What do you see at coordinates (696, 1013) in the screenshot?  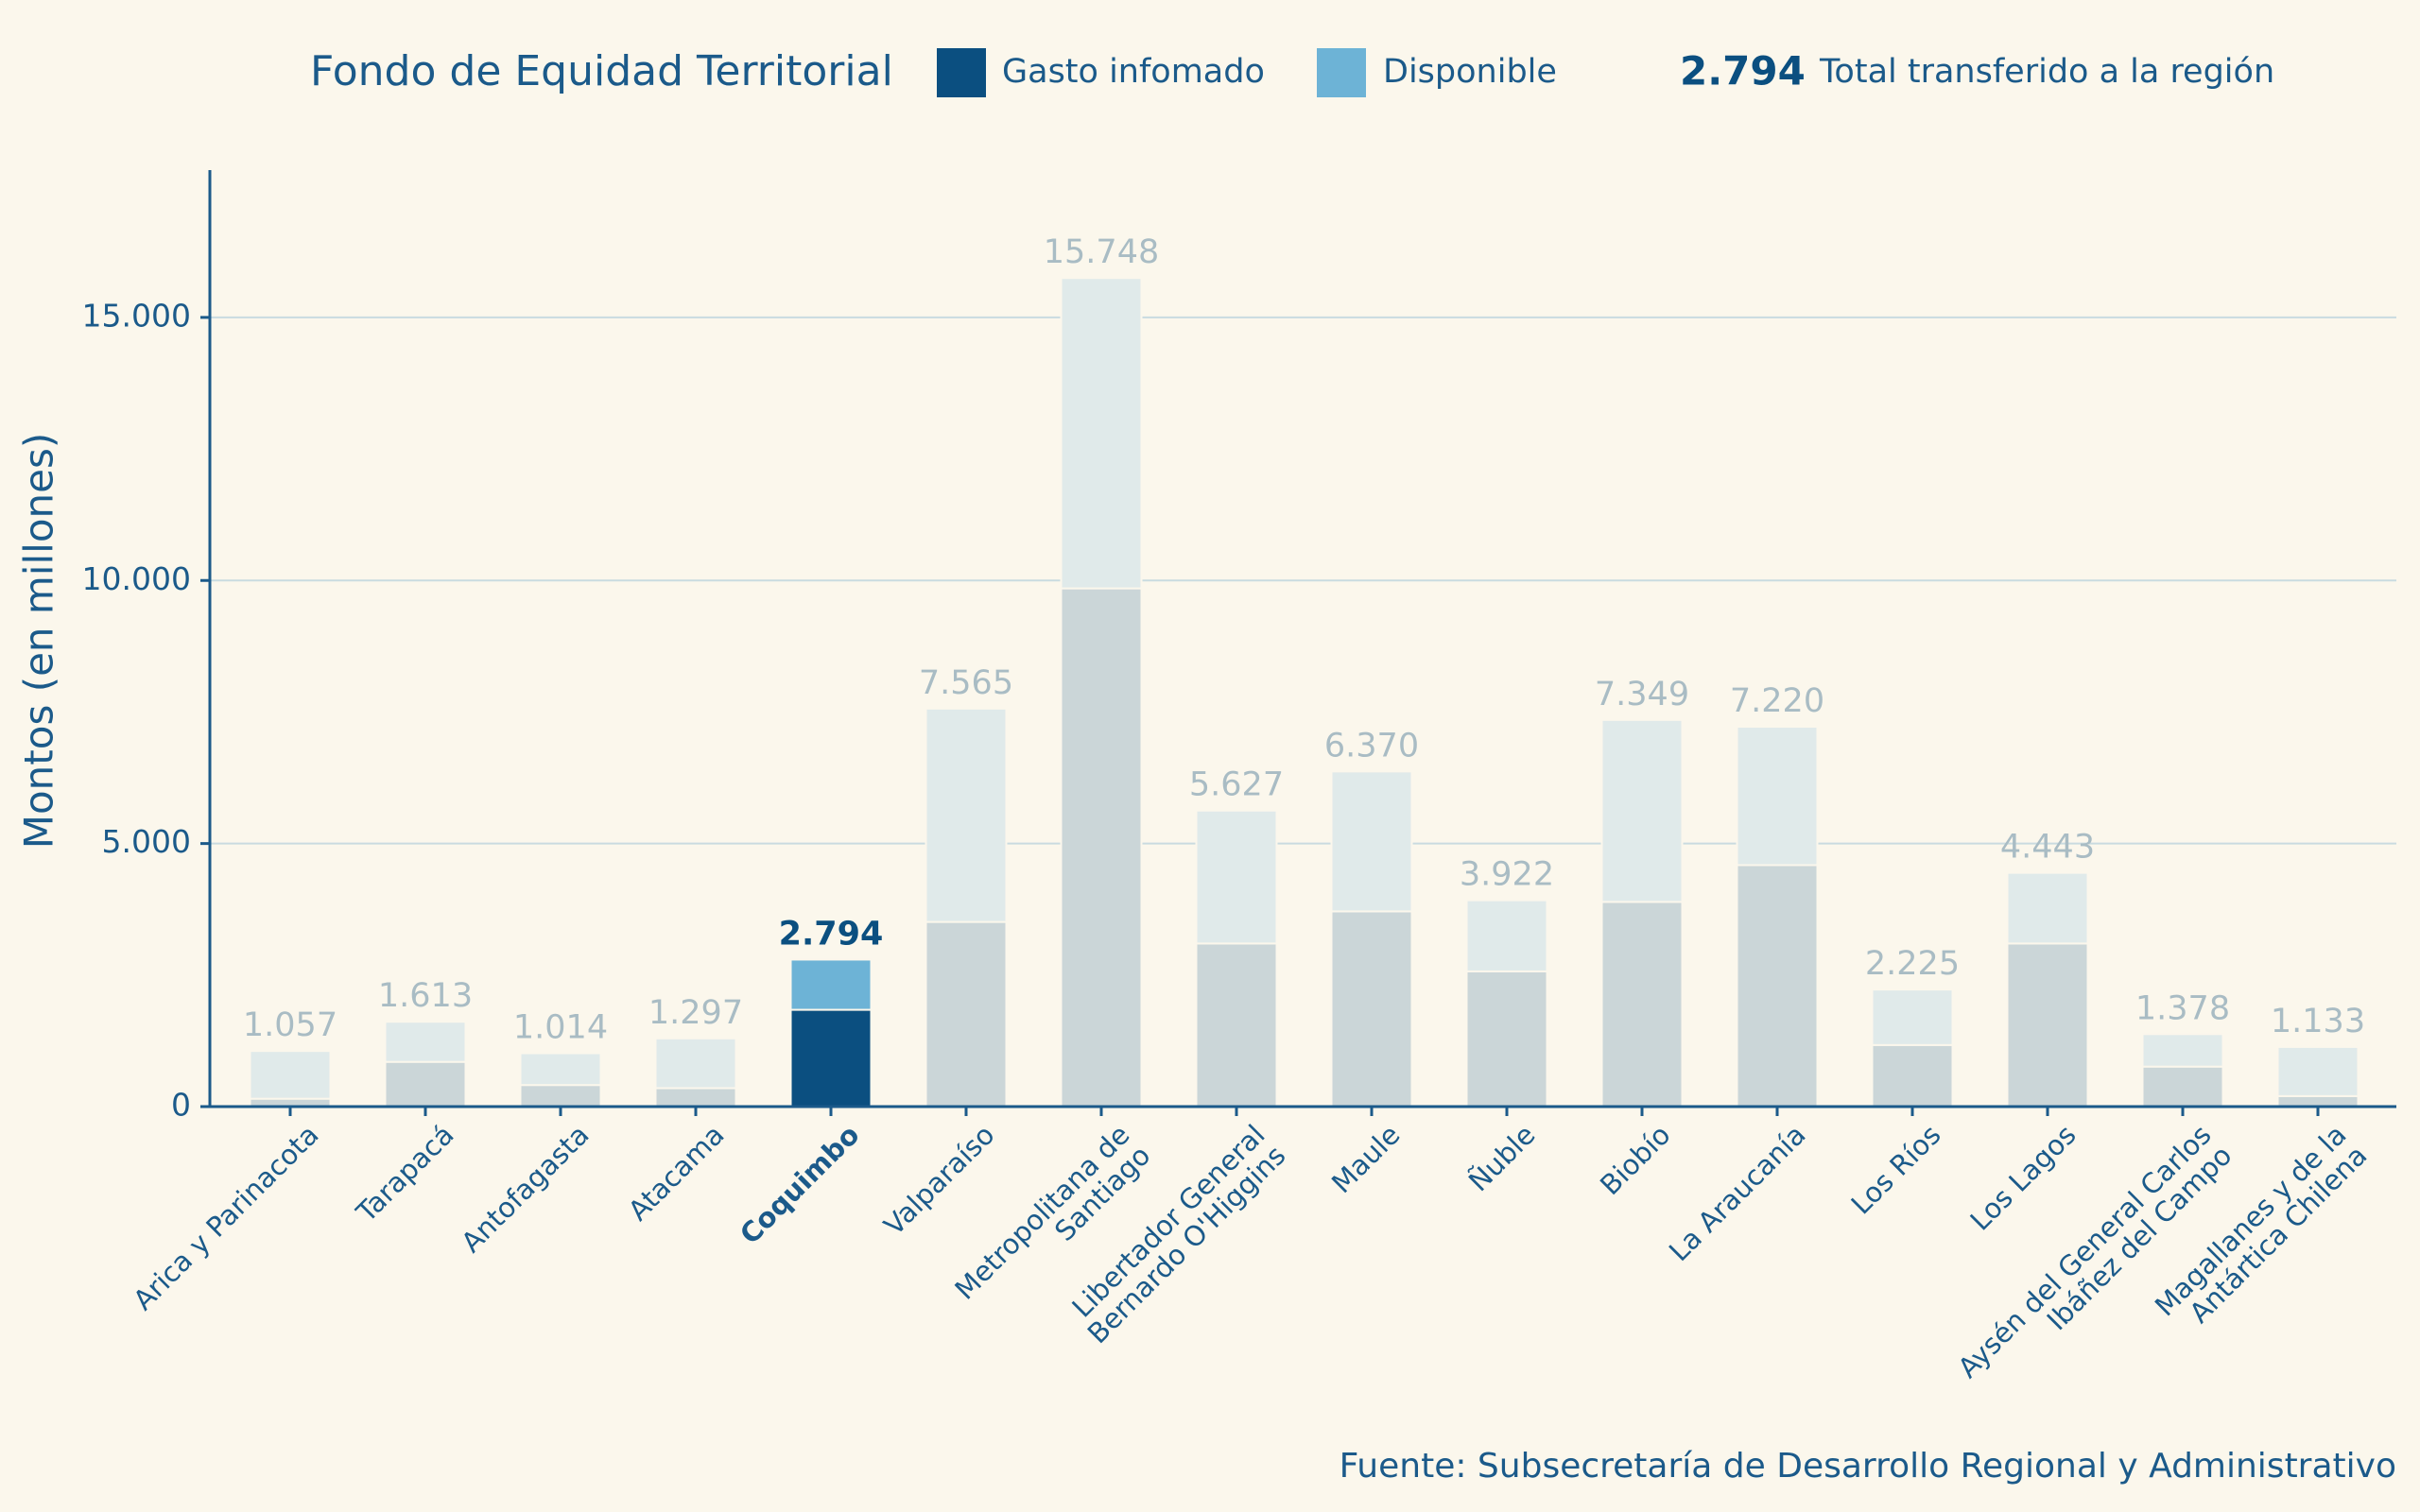 I see `value-label: 1.297` at bounding box center [696, 1013].